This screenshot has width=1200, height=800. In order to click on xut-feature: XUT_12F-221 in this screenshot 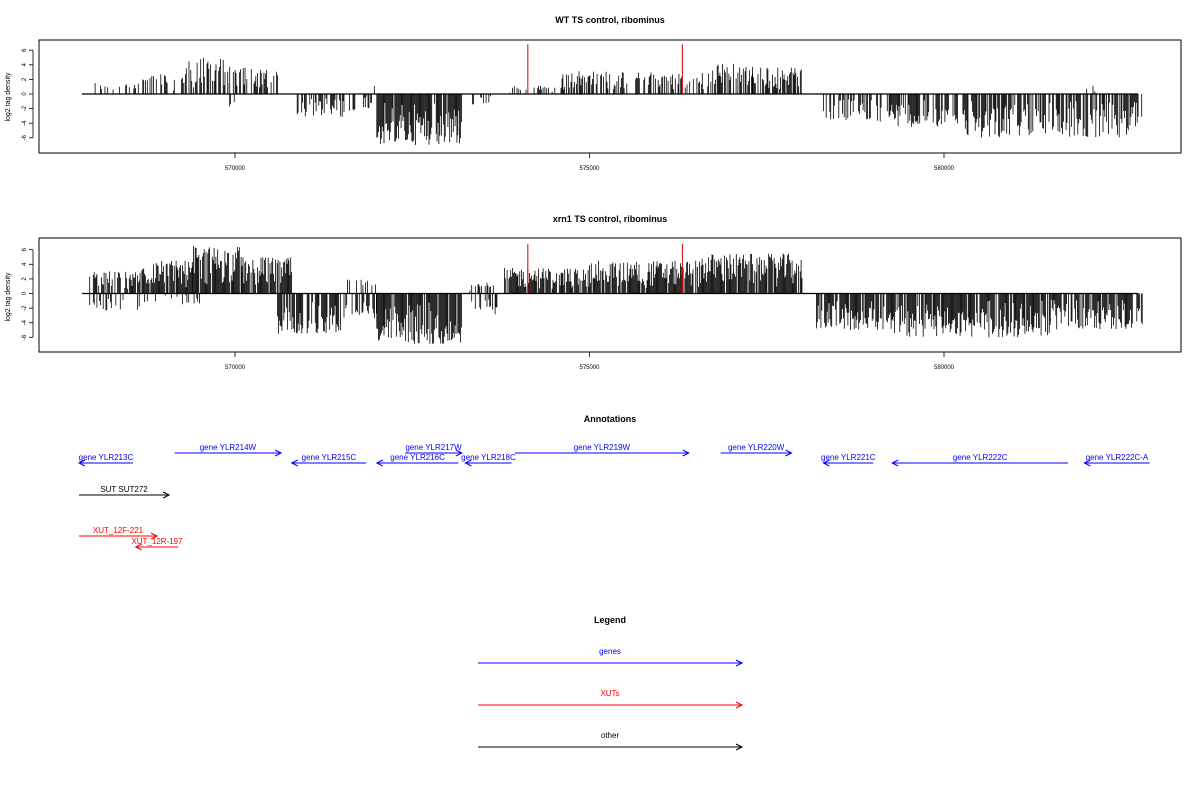, I will do `click(119, 533)`.